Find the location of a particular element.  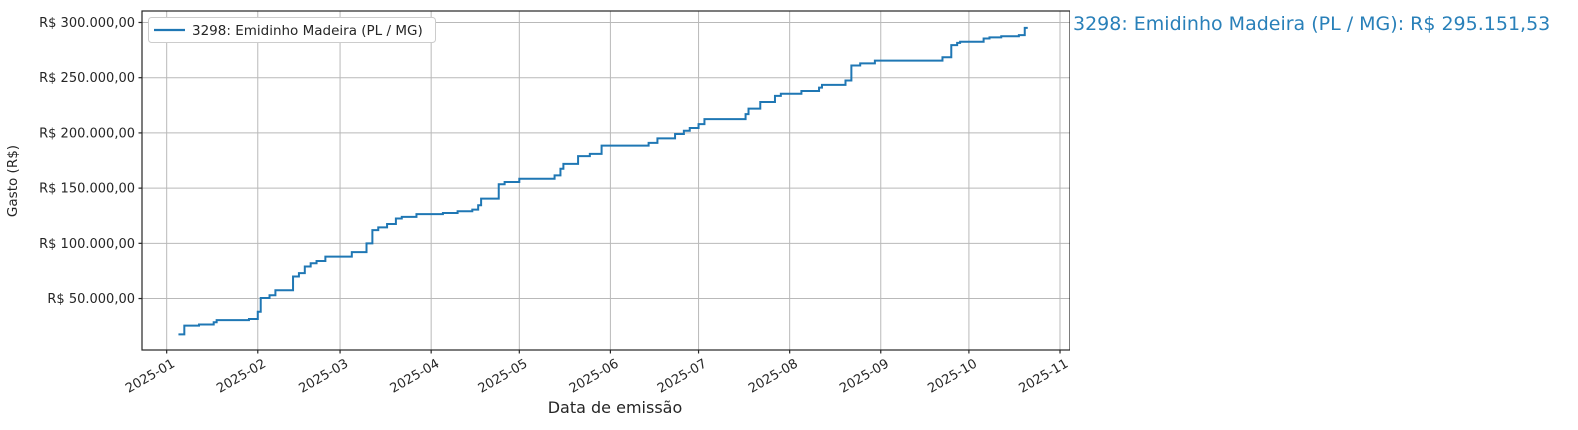

y-tick-label: R$ 100.000,00 is located at coordinates (87, 244).